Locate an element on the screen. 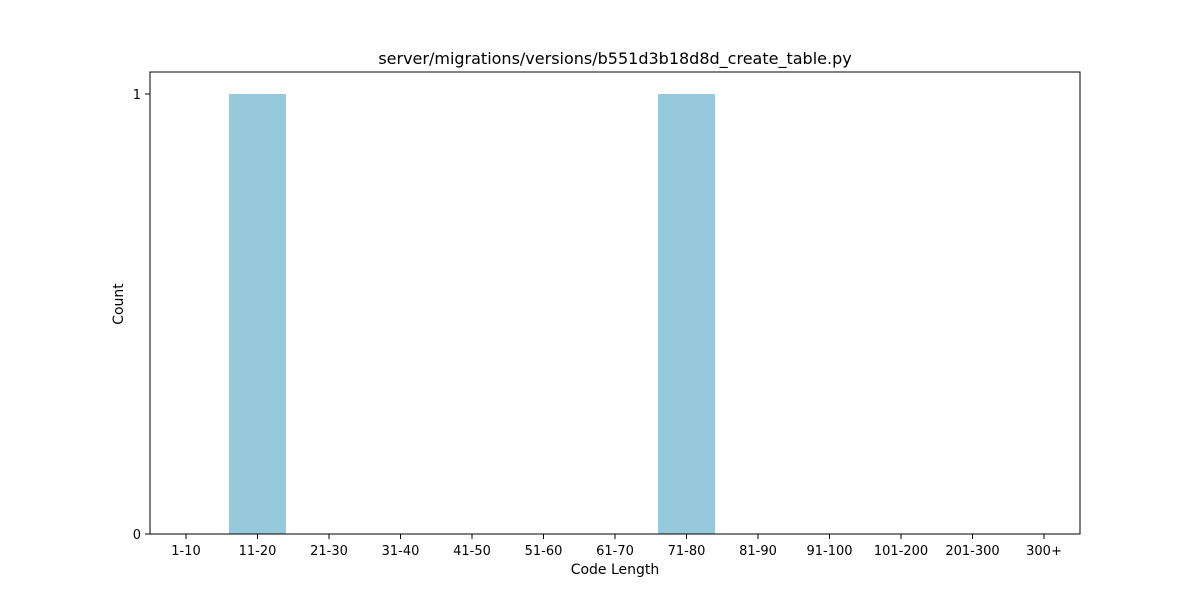  x-tick-label: 101-200 is located at coordinates (901, 551).